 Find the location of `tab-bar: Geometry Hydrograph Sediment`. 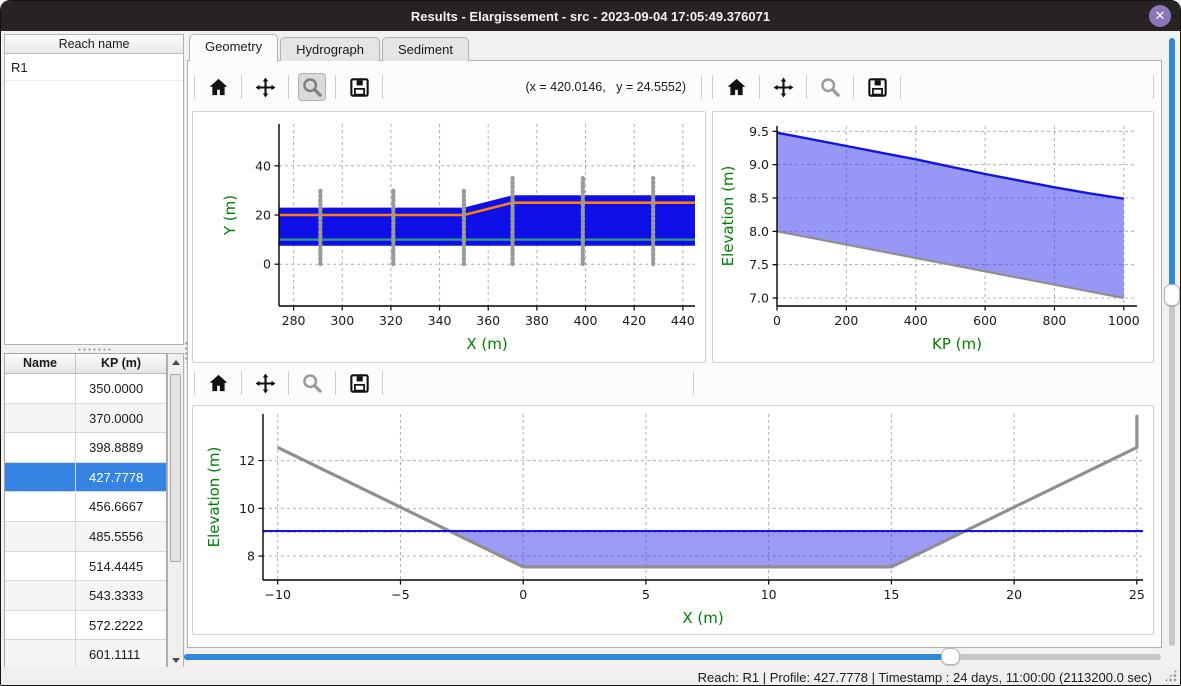

tab-bar: Geometry Hydrograph Sediment is located at coordinates (329, 47).